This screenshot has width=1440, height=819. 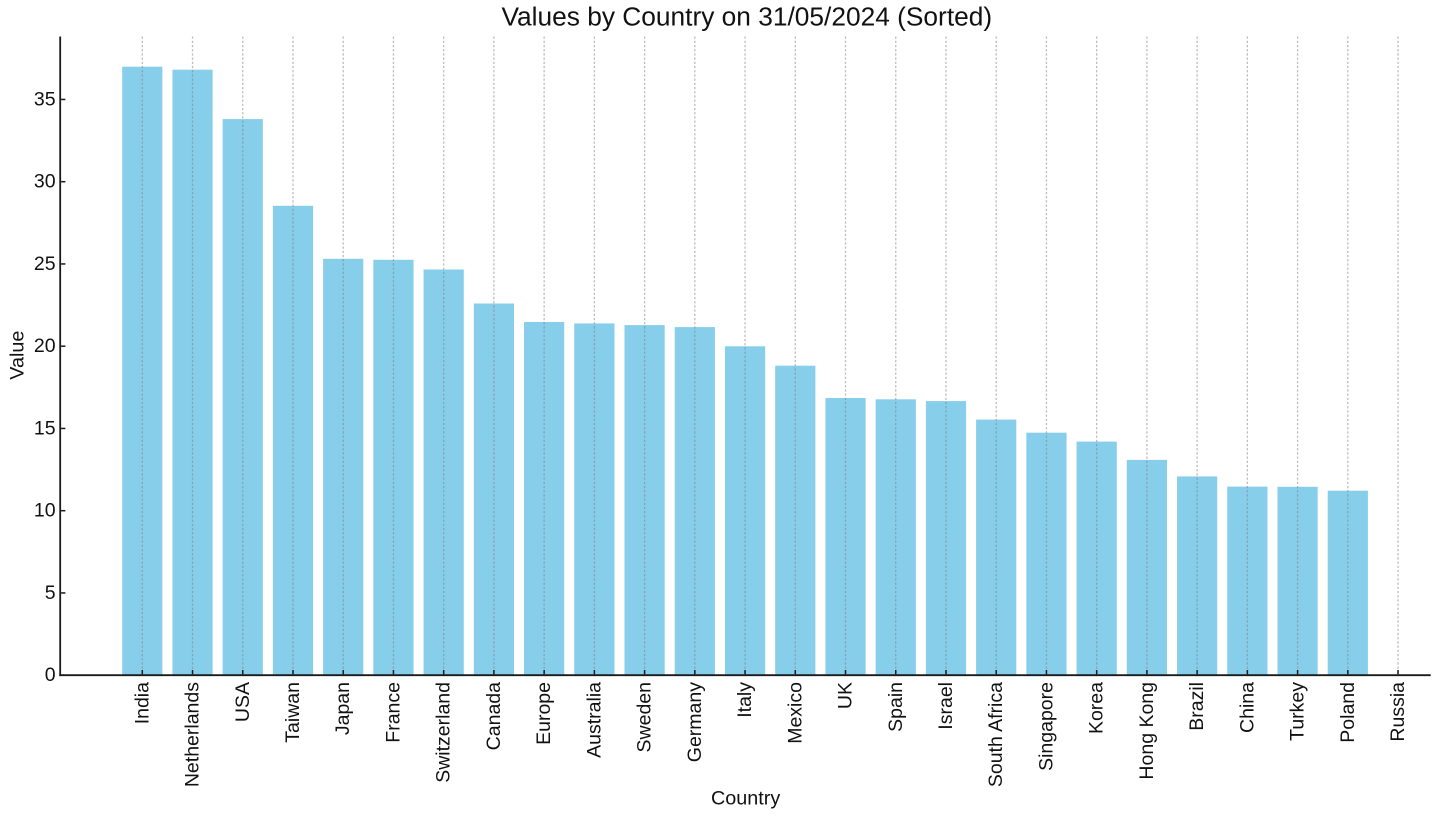 What do you see at coordinates (1298, 711) in the screenshot?
I see `svg-text: Turkey` at bounding box center [1298, 711].